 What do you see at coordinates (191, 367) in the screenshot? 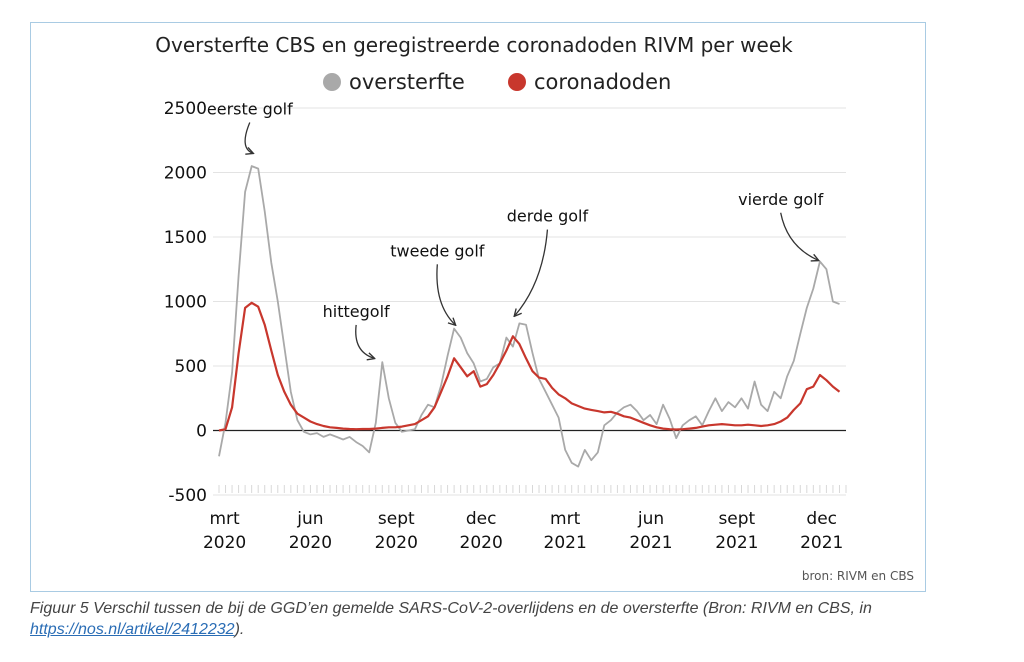
I see `y-tick-label: 500` at bounding box center [191, 367].